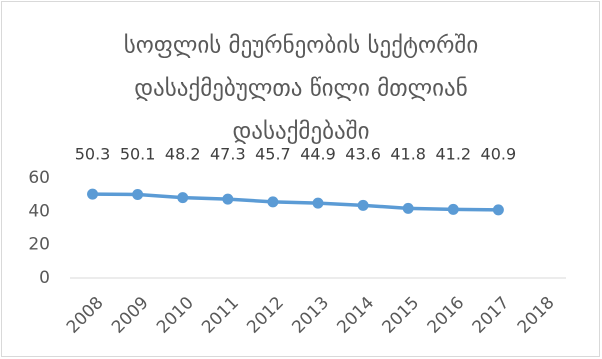 The height and width of the screenshot is (359, 602). Describe the element at coordinates (183, 154) in the screenshot. I see `data-label: 48.2` at that location.